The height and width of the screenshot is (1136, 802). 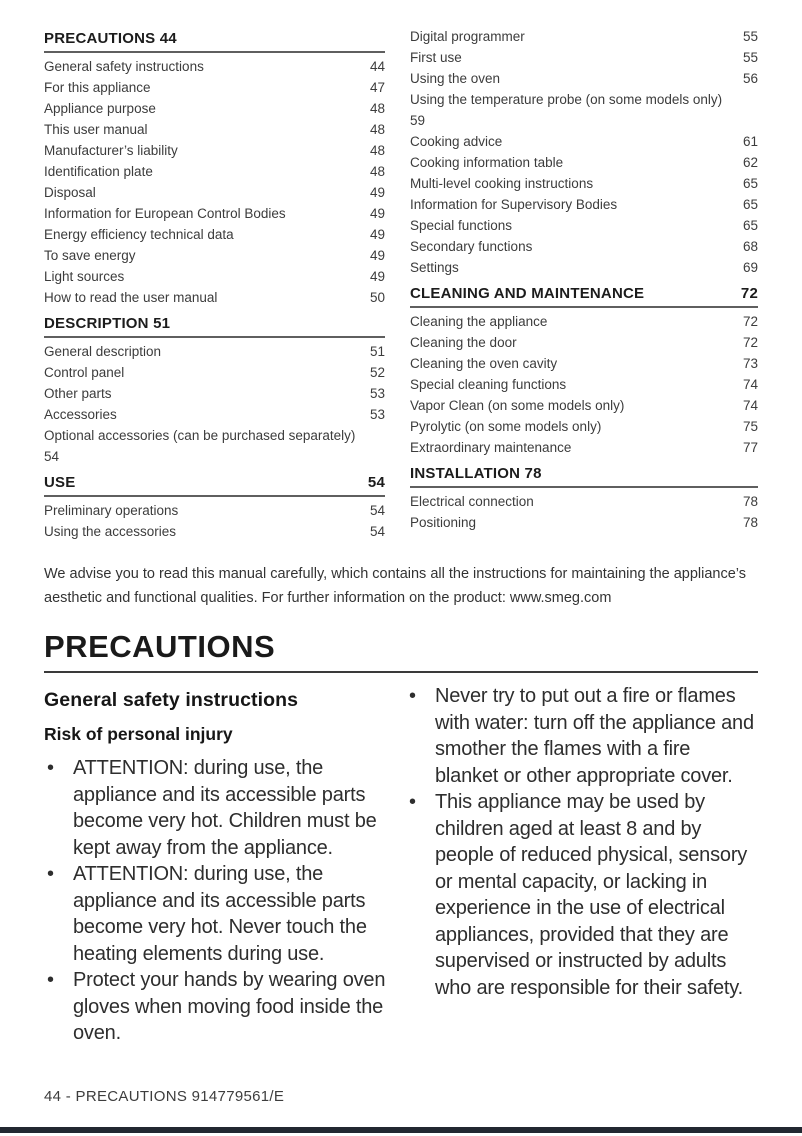 I want to click on toc-entry-label: Information for Supervisory Bodies, so click(x=514, y=204).